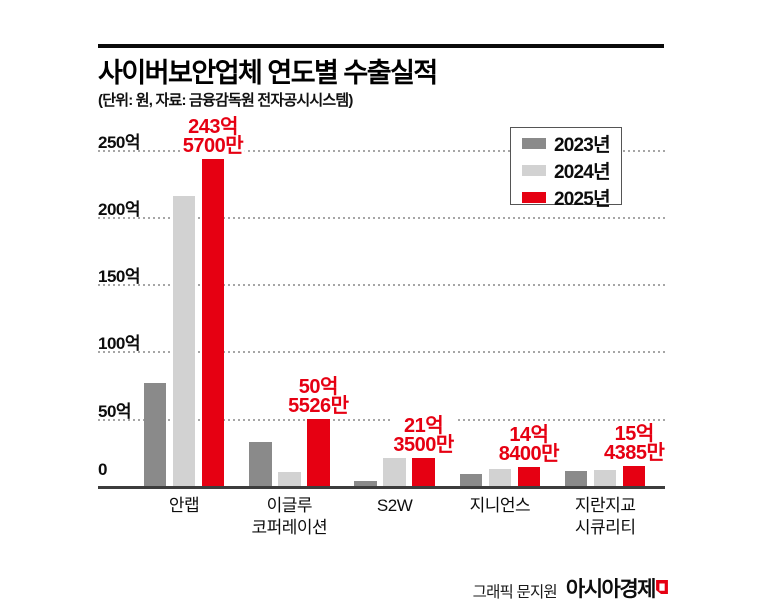  What do you see at coordinates (394, 505) in the screenshot?
I see `x-axis-category-label: S2W` at bounding box center [394, 505].